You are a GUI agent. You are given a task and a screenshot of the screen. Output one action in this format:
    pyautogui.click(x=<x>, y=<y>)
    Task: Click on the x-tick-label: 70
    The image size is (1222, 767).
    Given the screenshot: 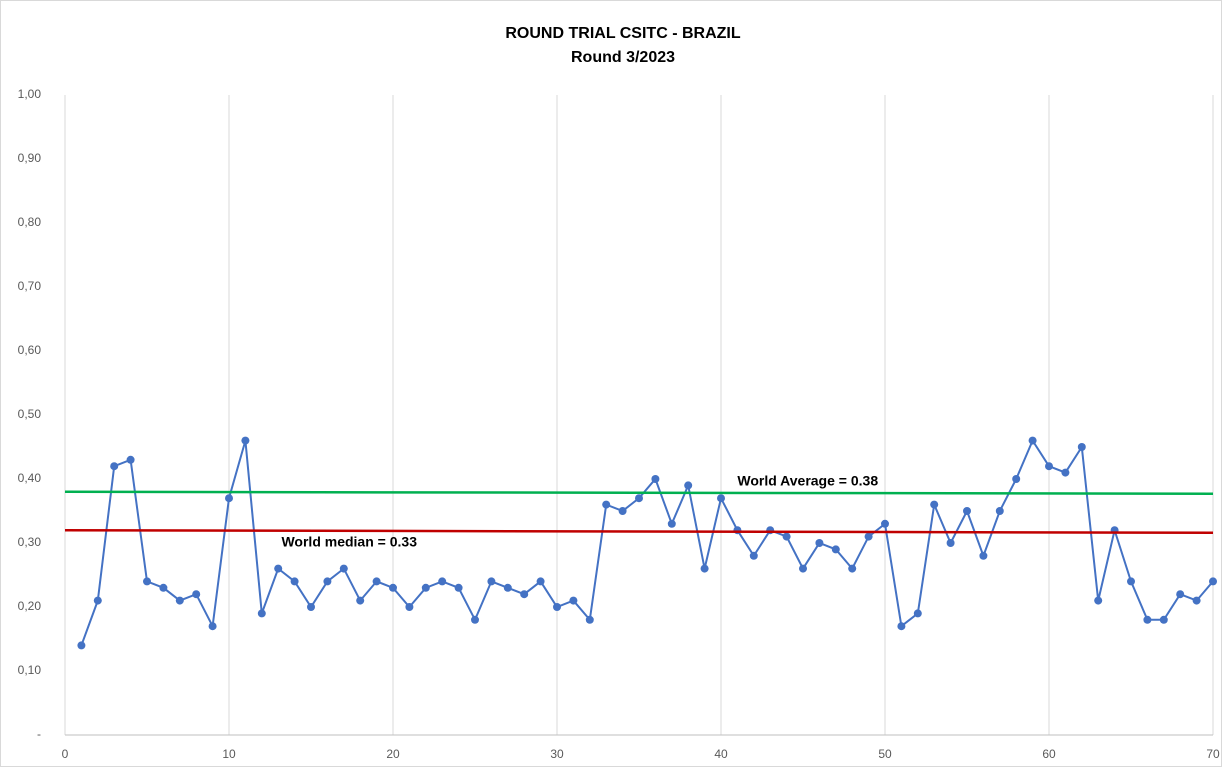 What is the action you would take?
    pyautogui.click(x=1213, y=754)
    